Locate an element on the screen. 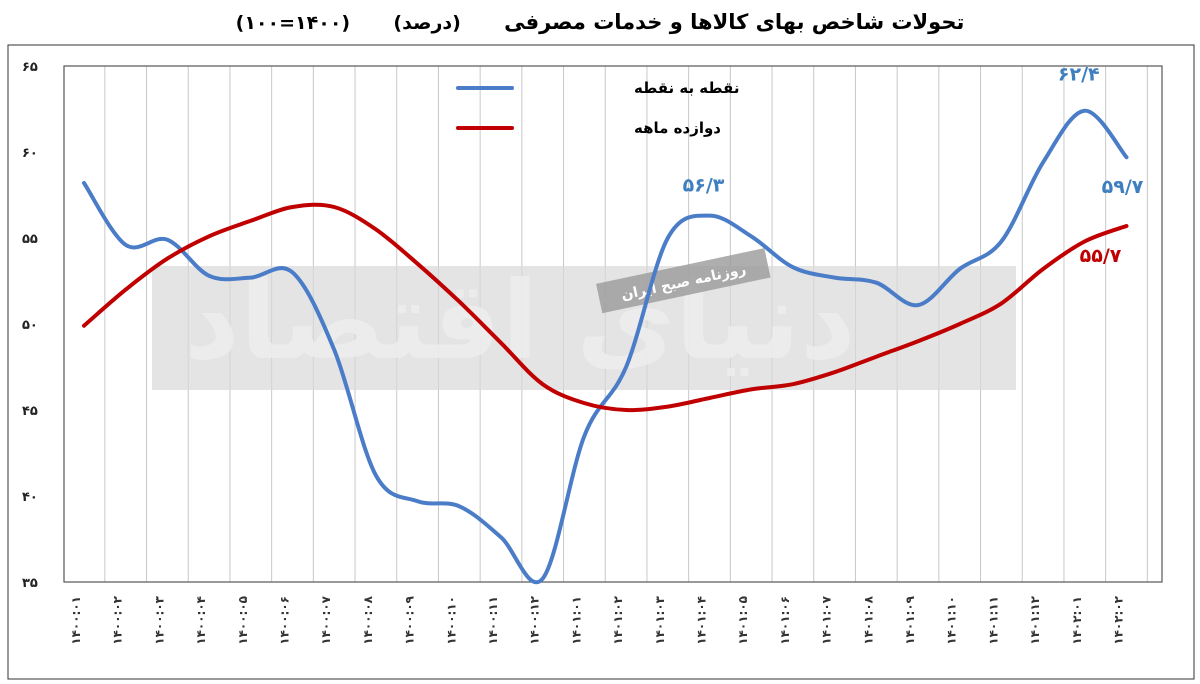  x-tick-label: ۱۴۰۰:۰۷ is located at coordinates (326, 619).